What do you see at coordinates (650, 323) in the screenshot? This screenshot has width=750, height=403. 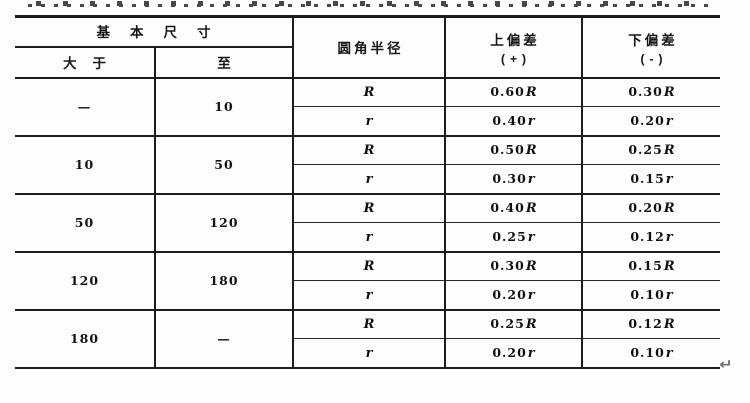 I see `lower-deviation-value: 0.12R` at bounding box center [650, 323].